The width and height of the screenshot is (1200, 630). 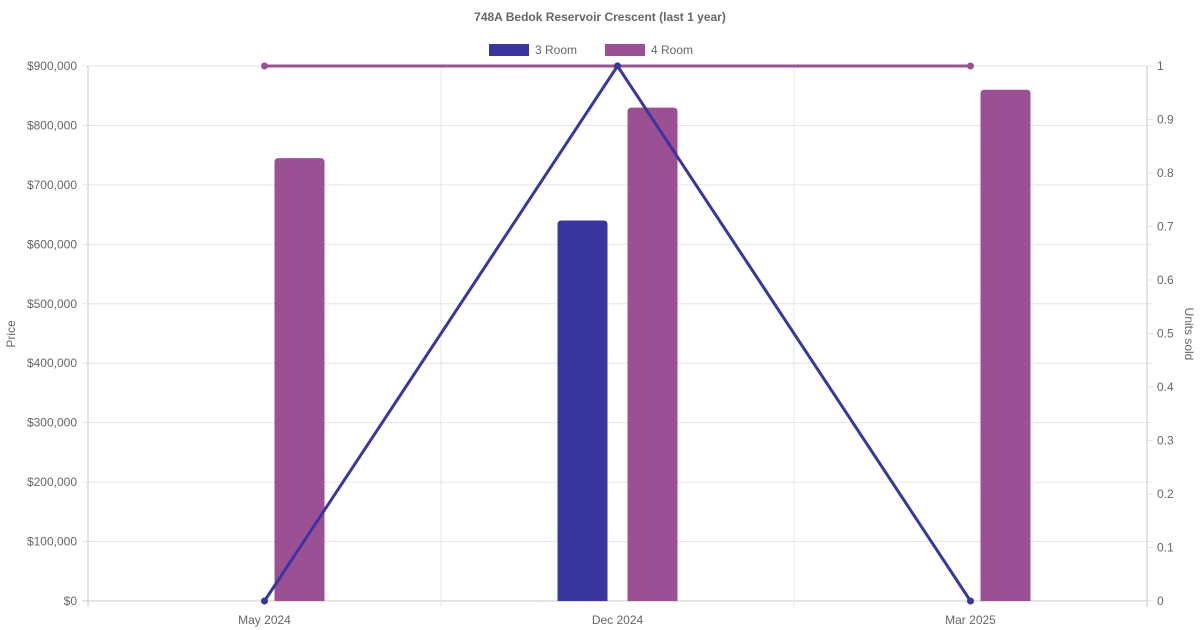 What do you see at coordinates (52, 304) in the screenshot?
I see `left-tick-label: $500,000` at bounding box center [52, 304].